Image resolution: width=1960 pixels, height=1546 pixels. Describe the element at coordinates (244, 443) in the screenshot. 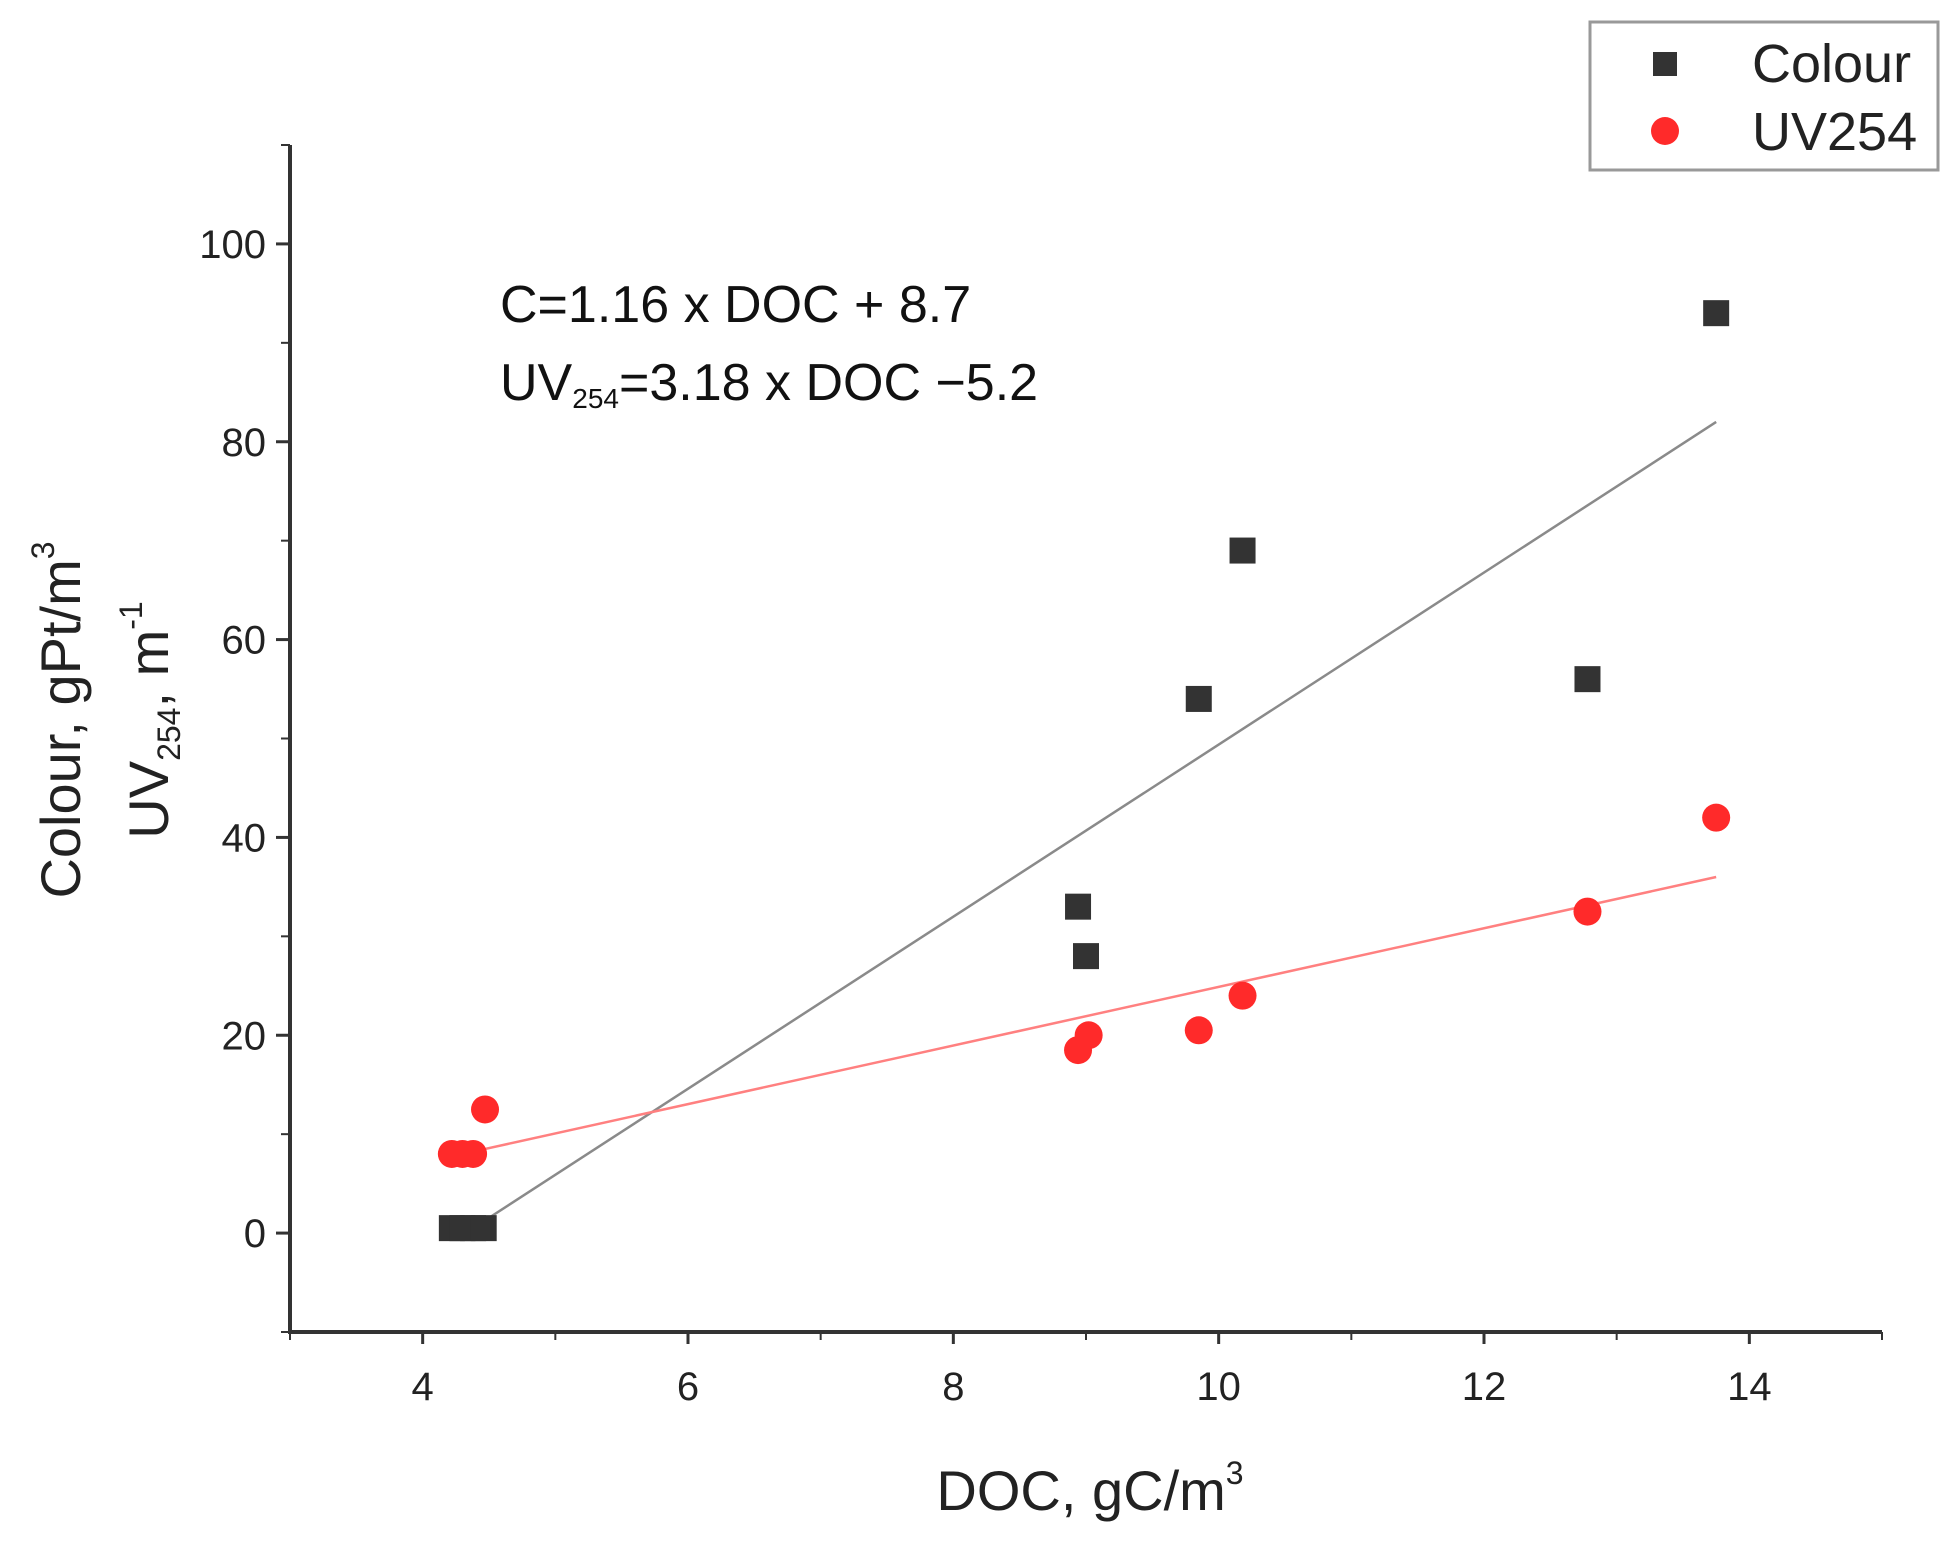

I see `y-tick-label-80: 80` at that location.